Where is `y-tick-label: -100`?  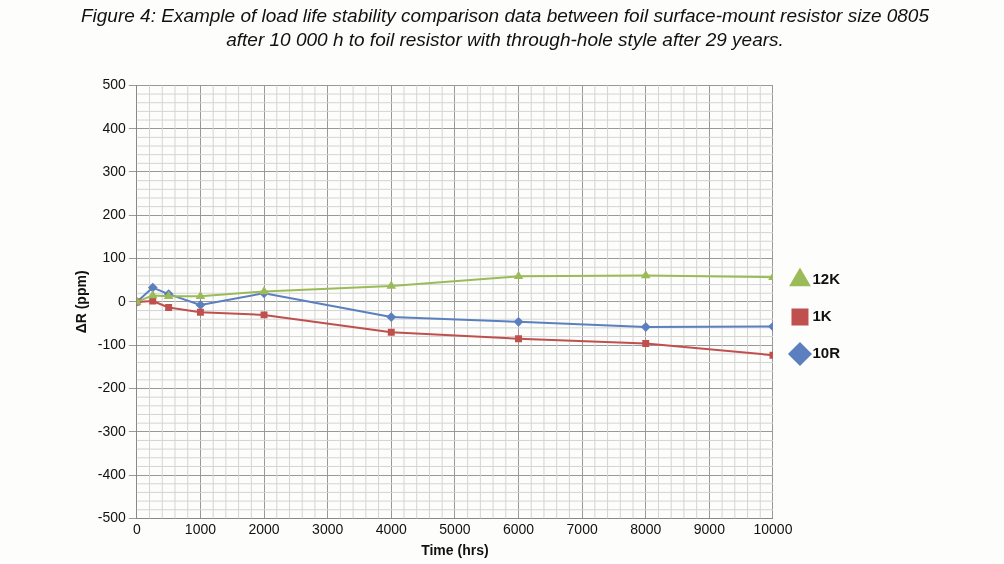 y-tick-label: -100 is located at coordinates (112, 344).